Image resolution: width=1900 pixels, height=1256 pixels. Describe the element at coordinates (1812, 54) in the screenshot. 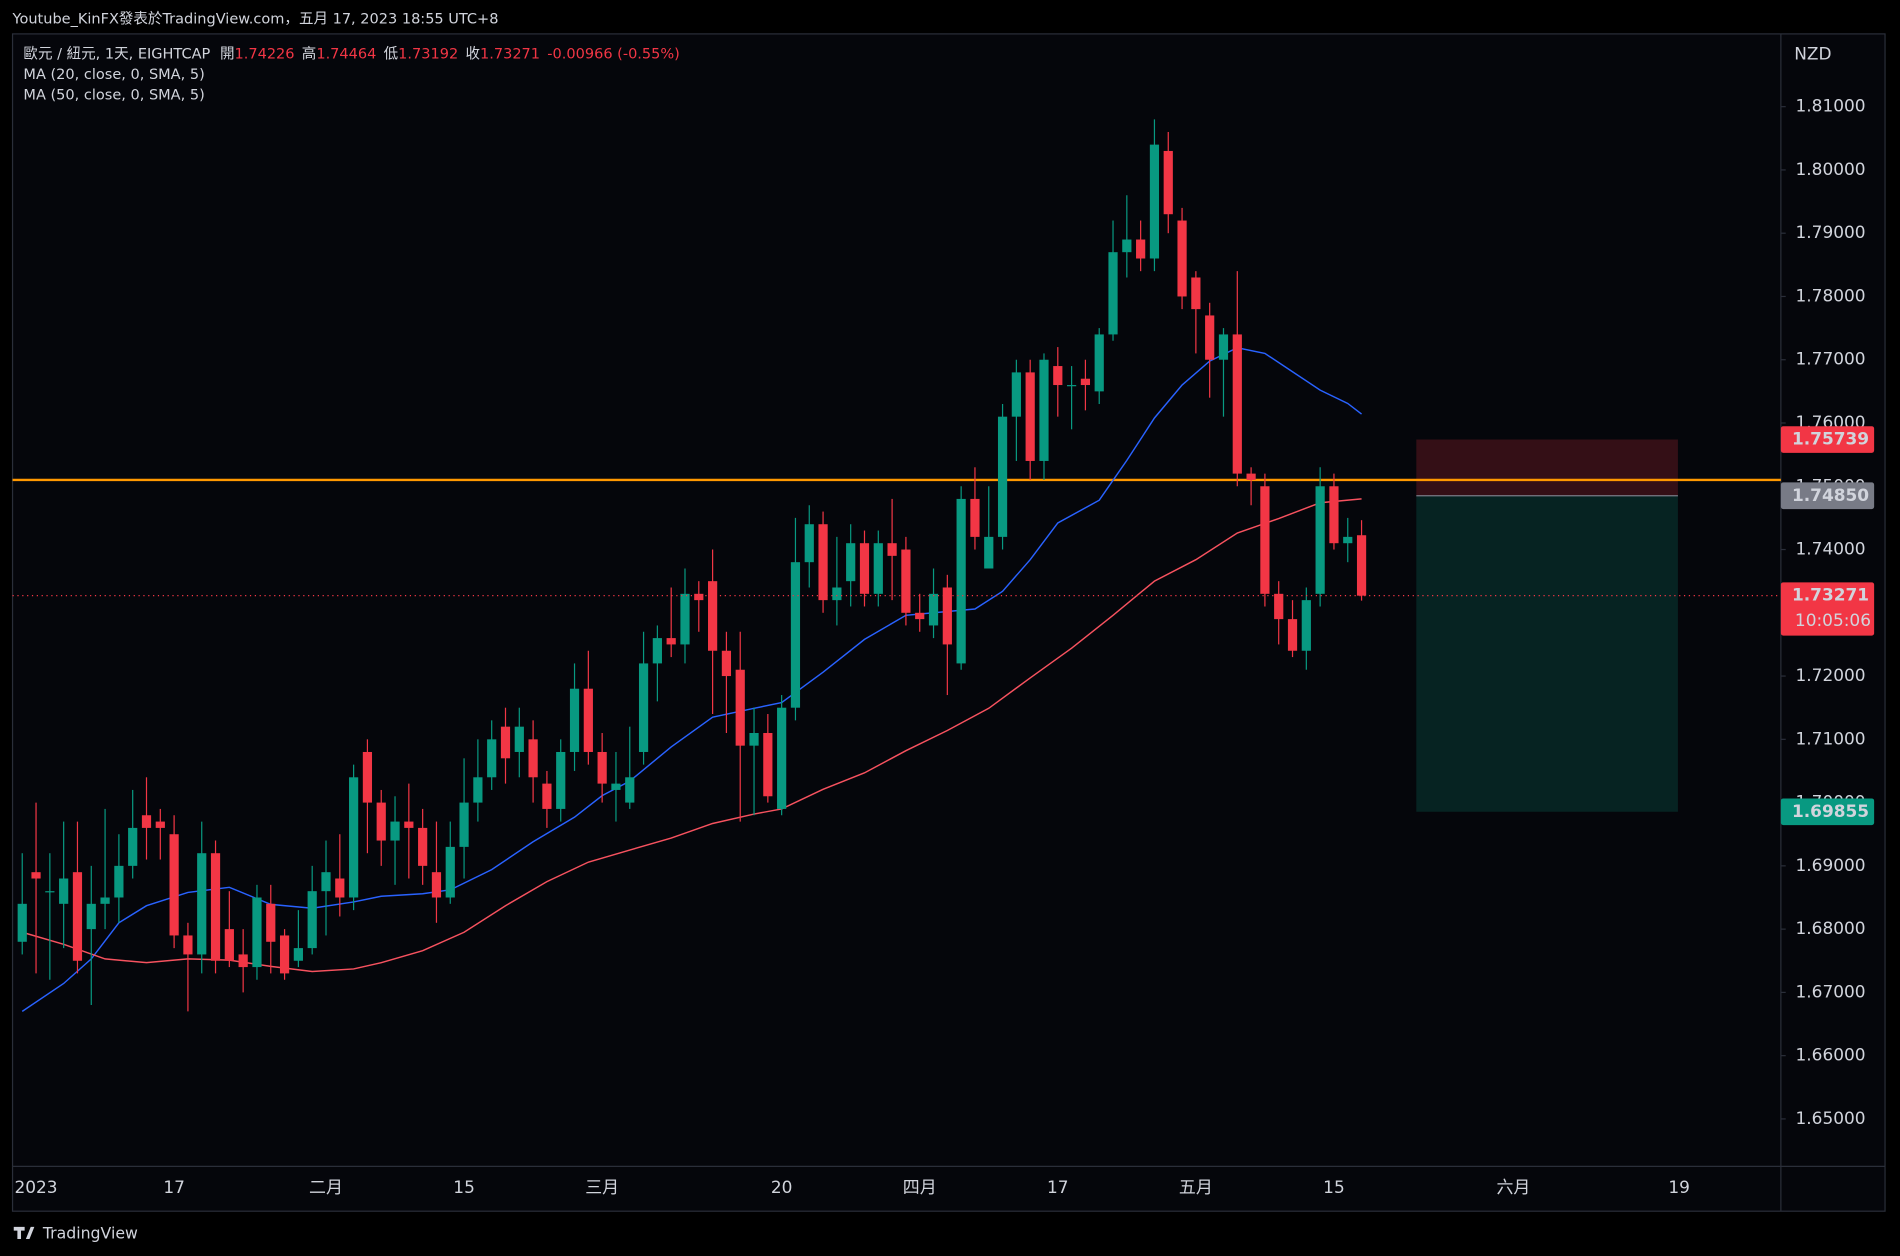

I see `currency: NZD` at that location.